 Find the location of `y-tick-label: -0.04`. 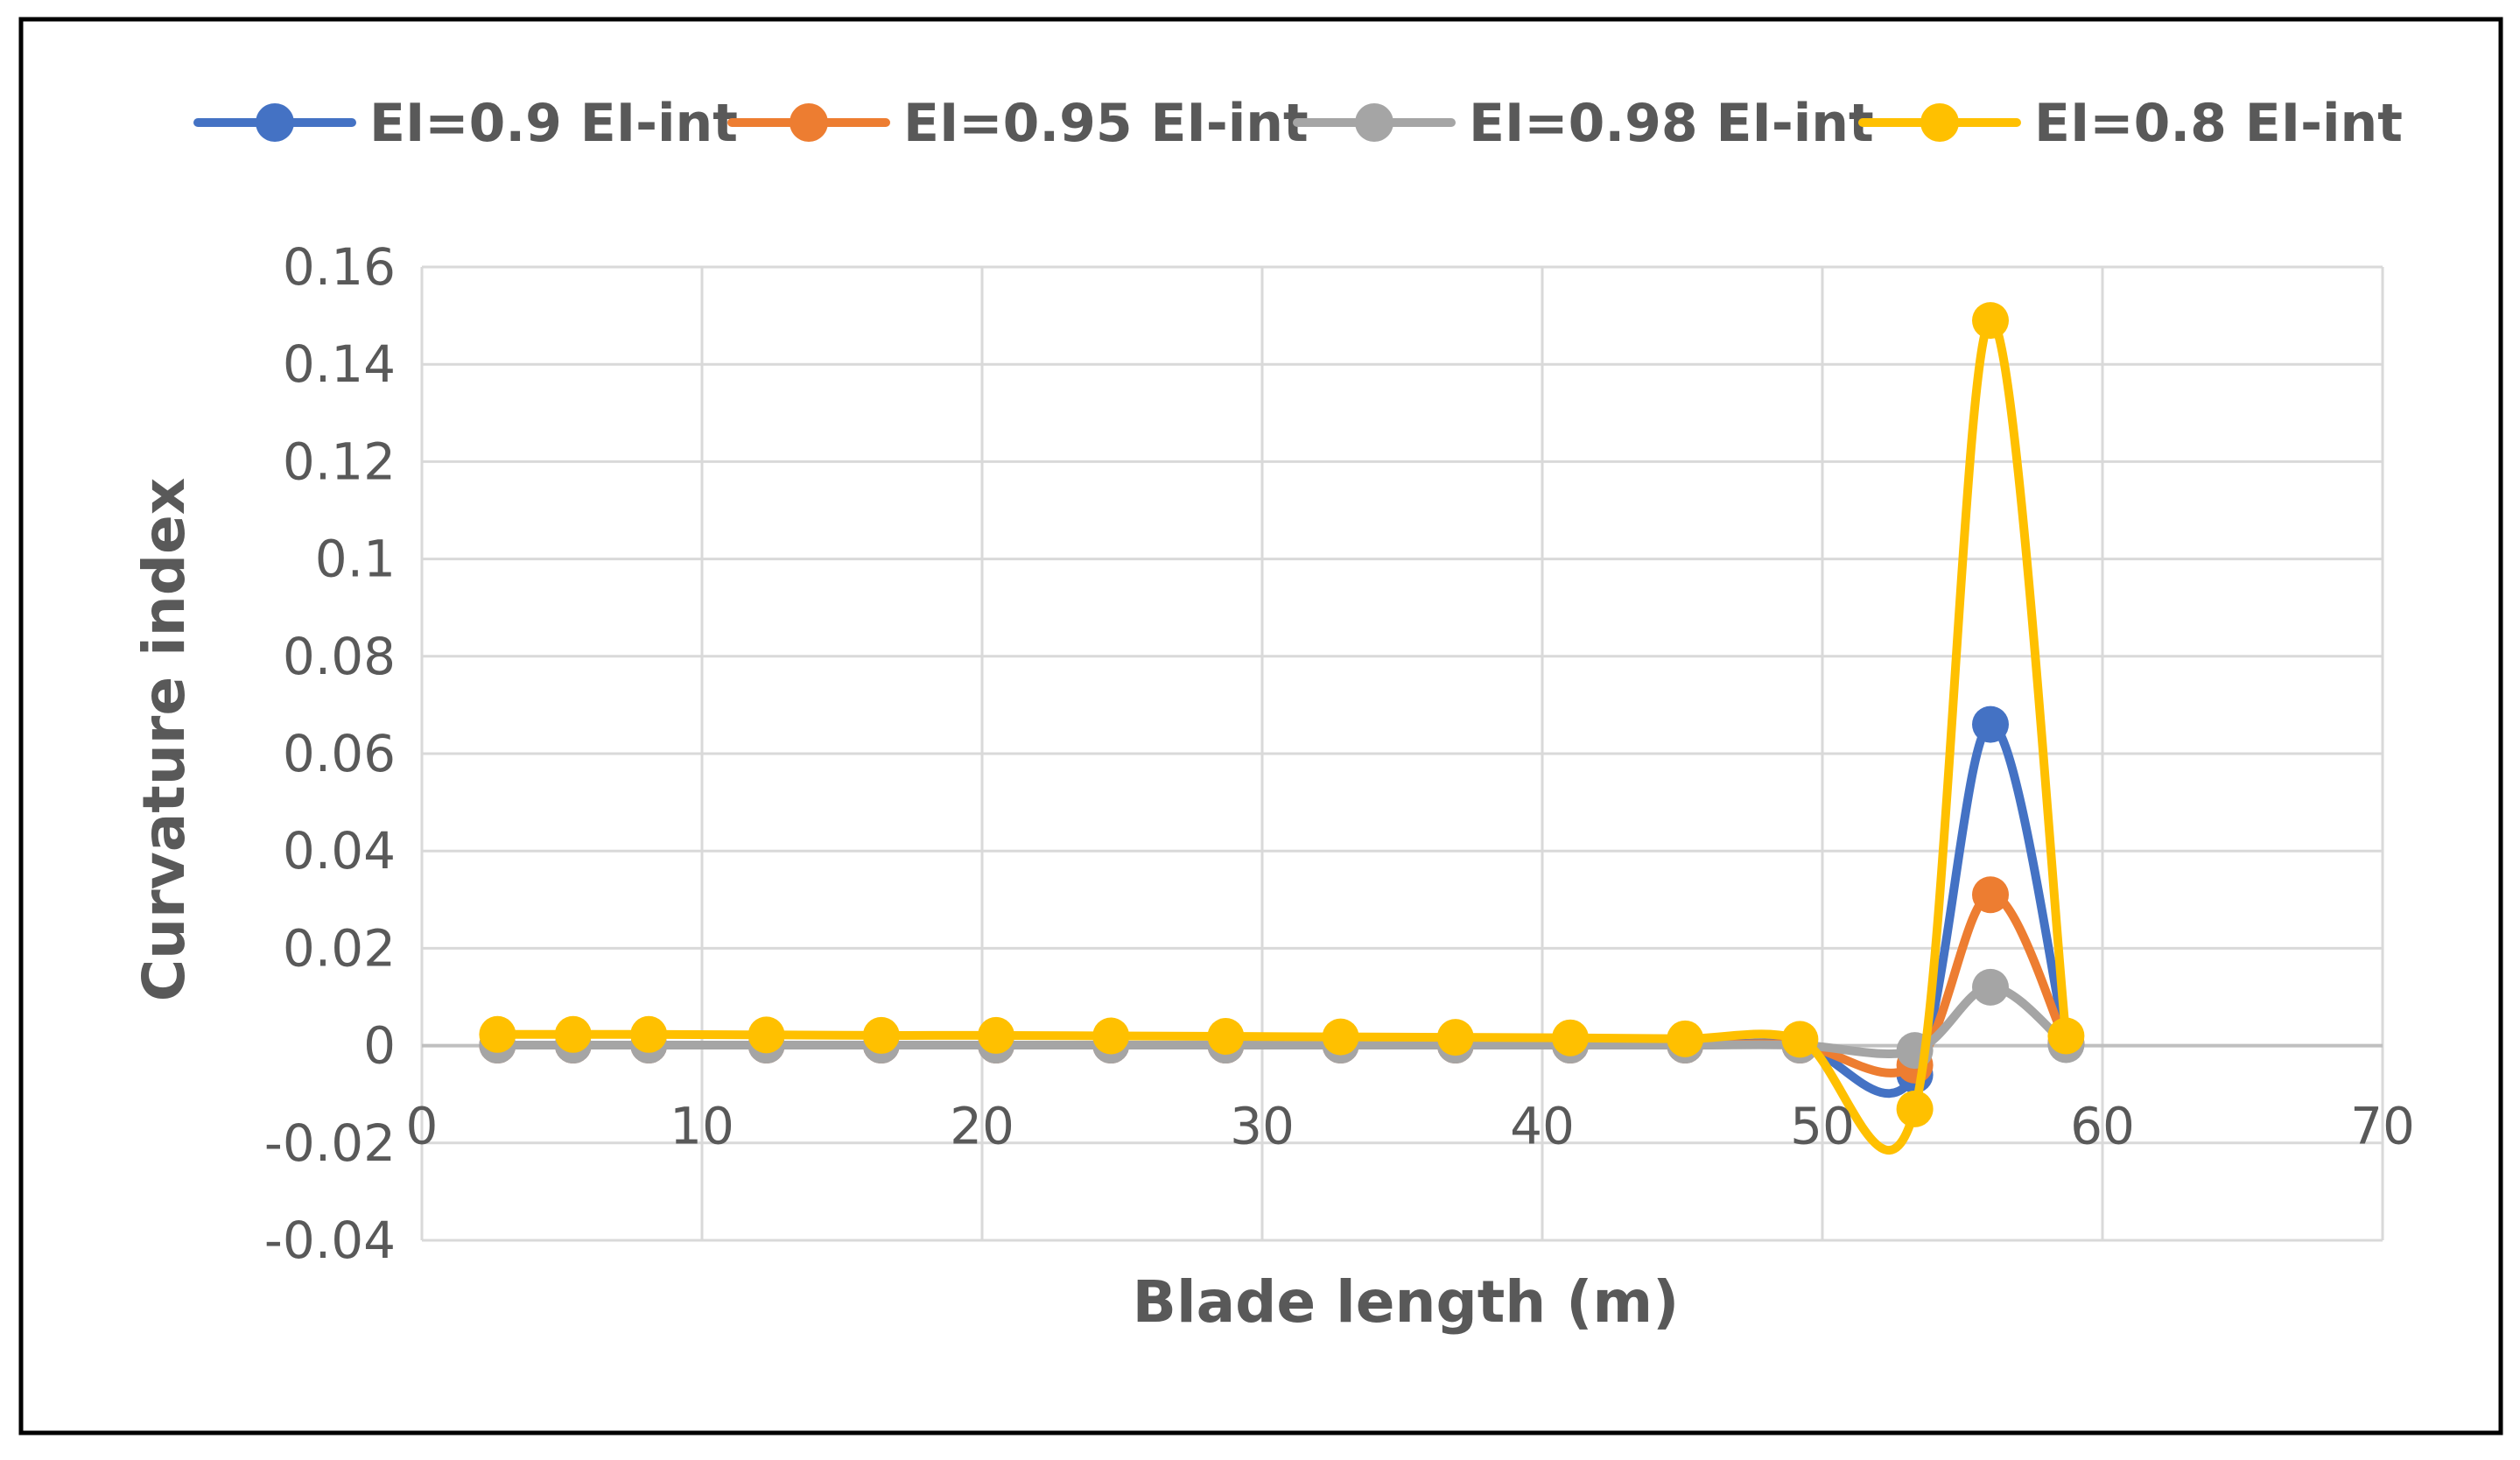

y-tick-label: -0.04 is located at coordinates (330, 1240).